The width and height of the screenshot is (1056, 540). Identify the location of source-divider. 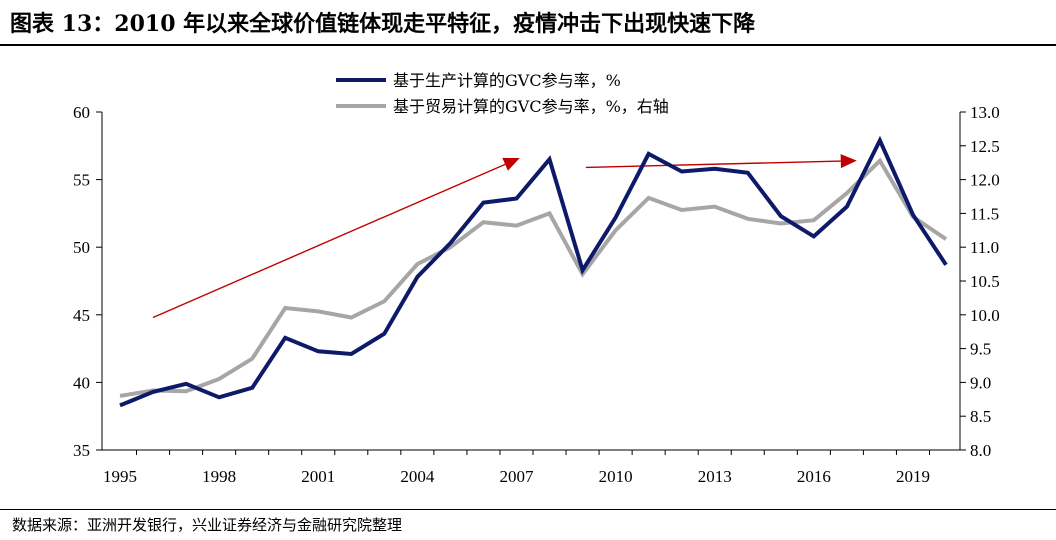
(528, 509).